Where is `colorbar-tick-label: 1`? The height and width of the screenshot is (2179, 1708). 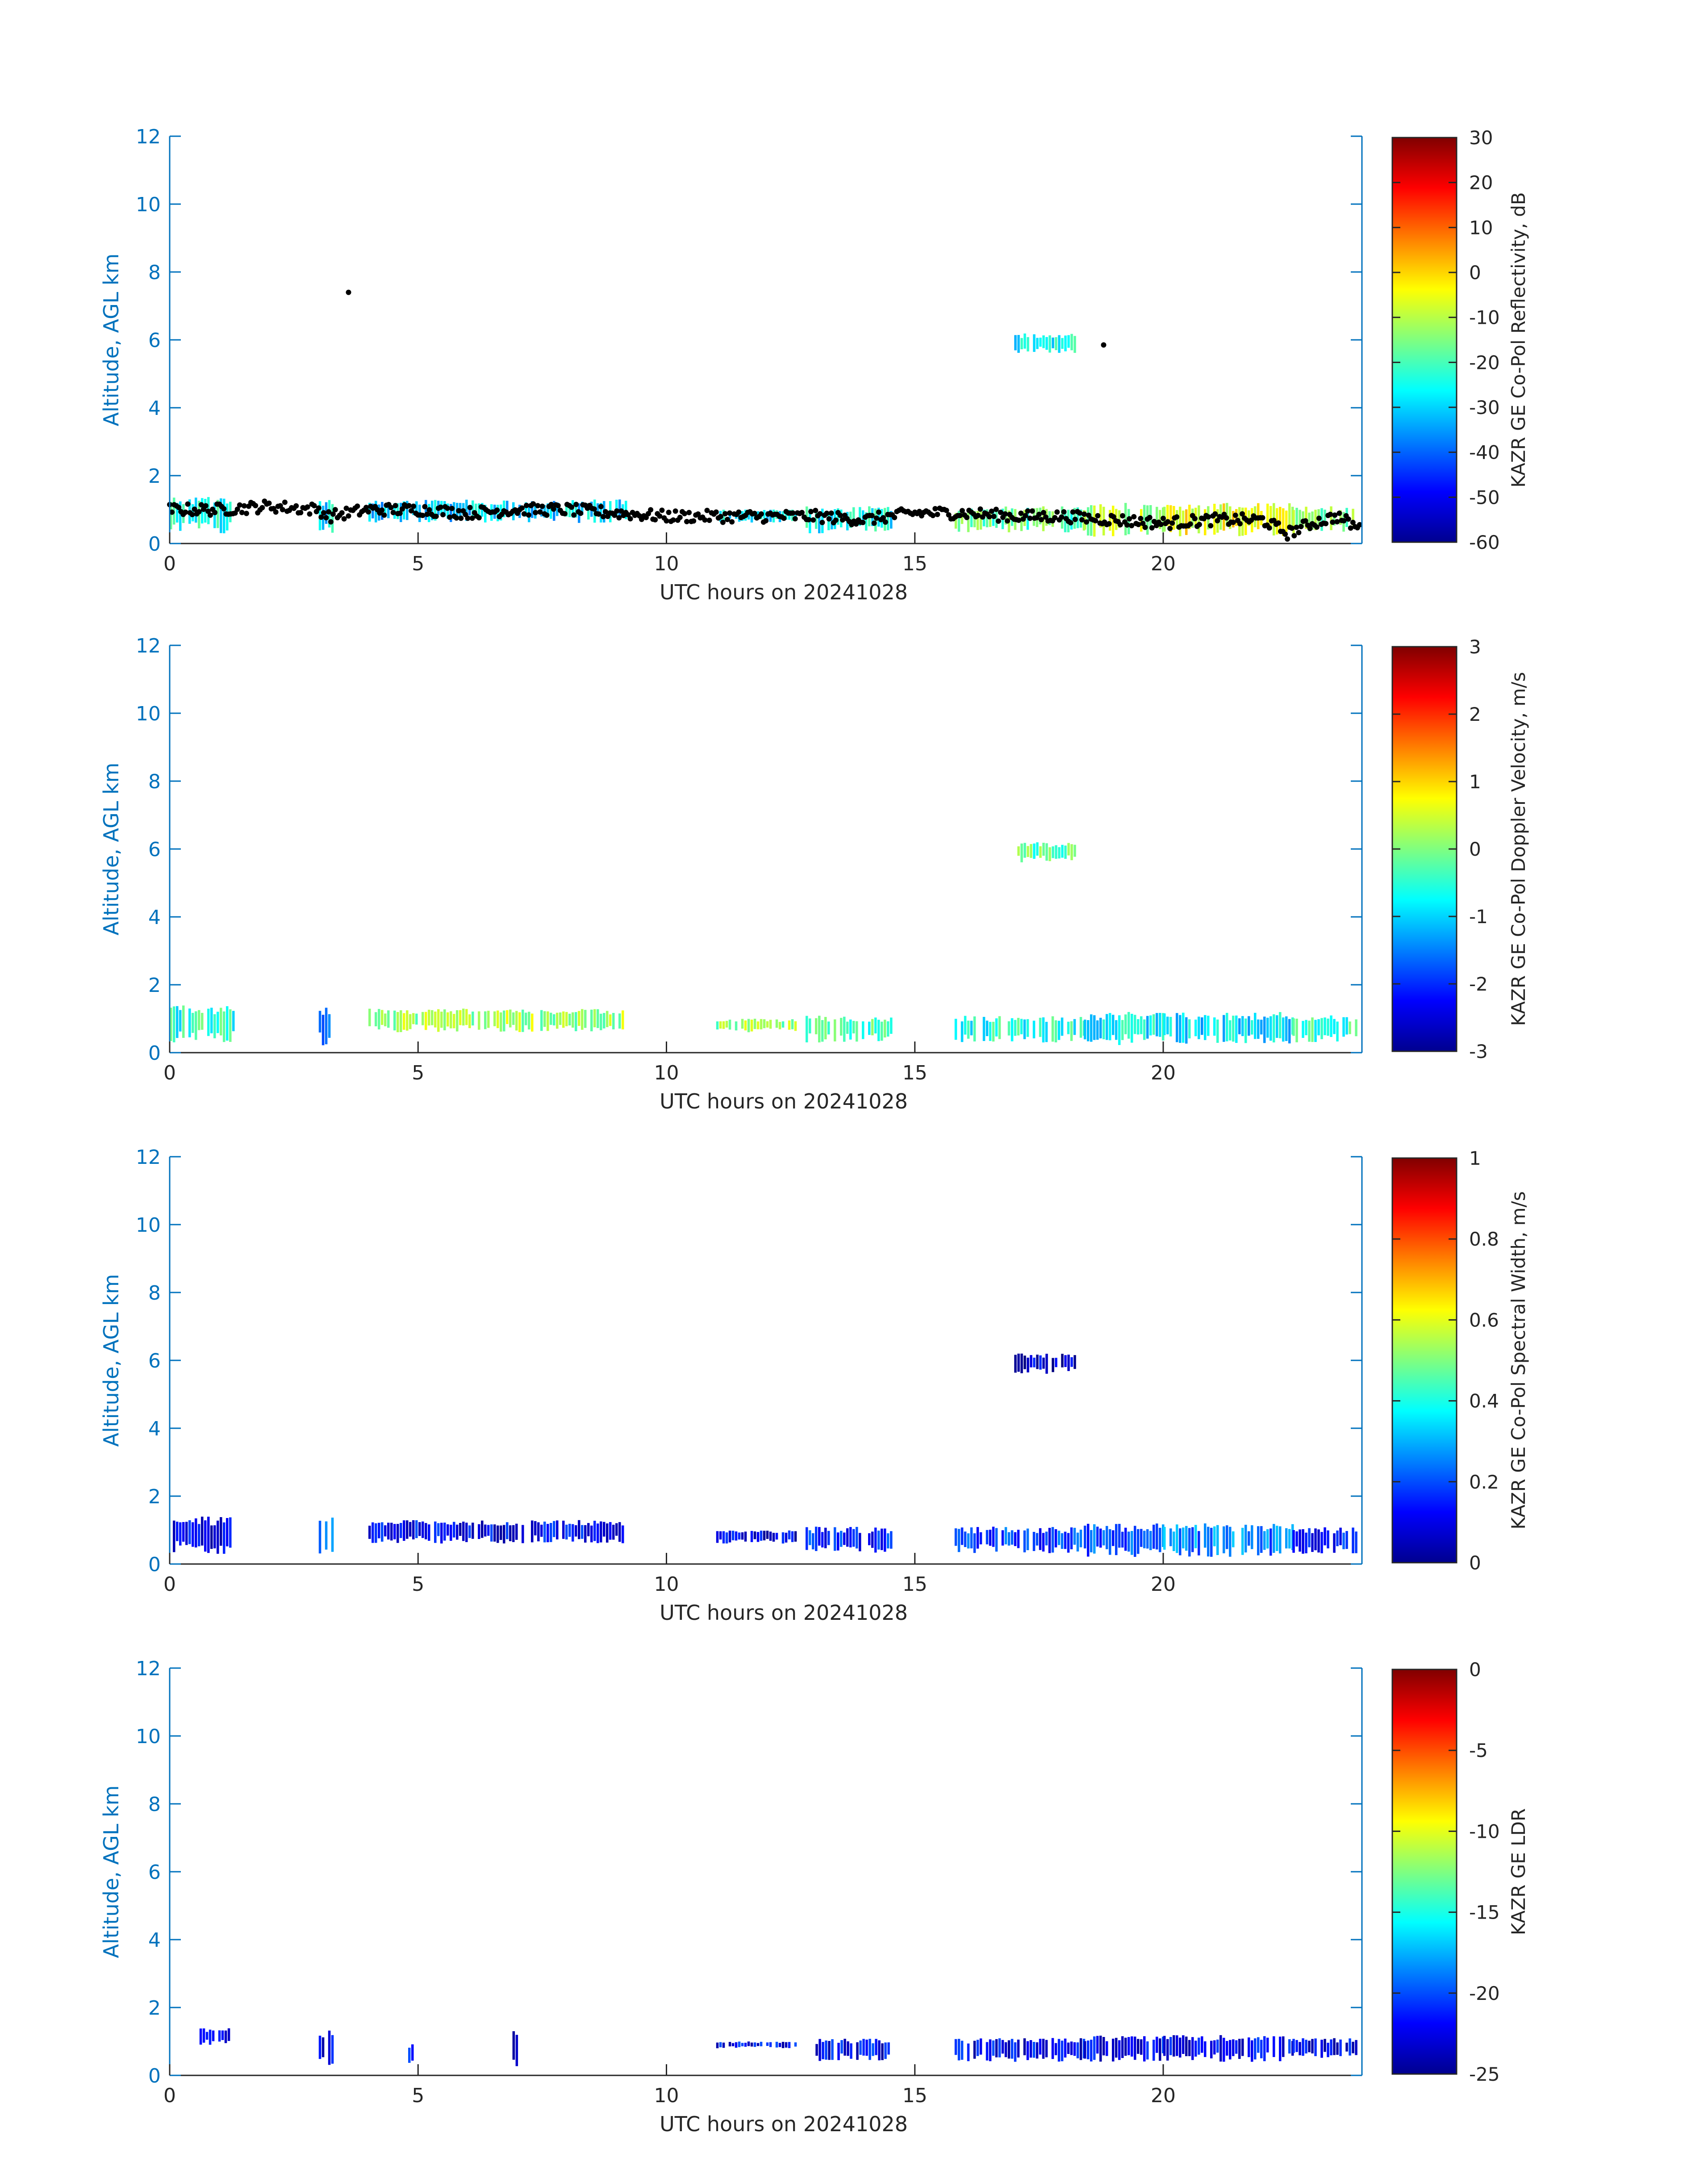
colorbar-tick-label: 1 is located at coordinates (1475, 782).